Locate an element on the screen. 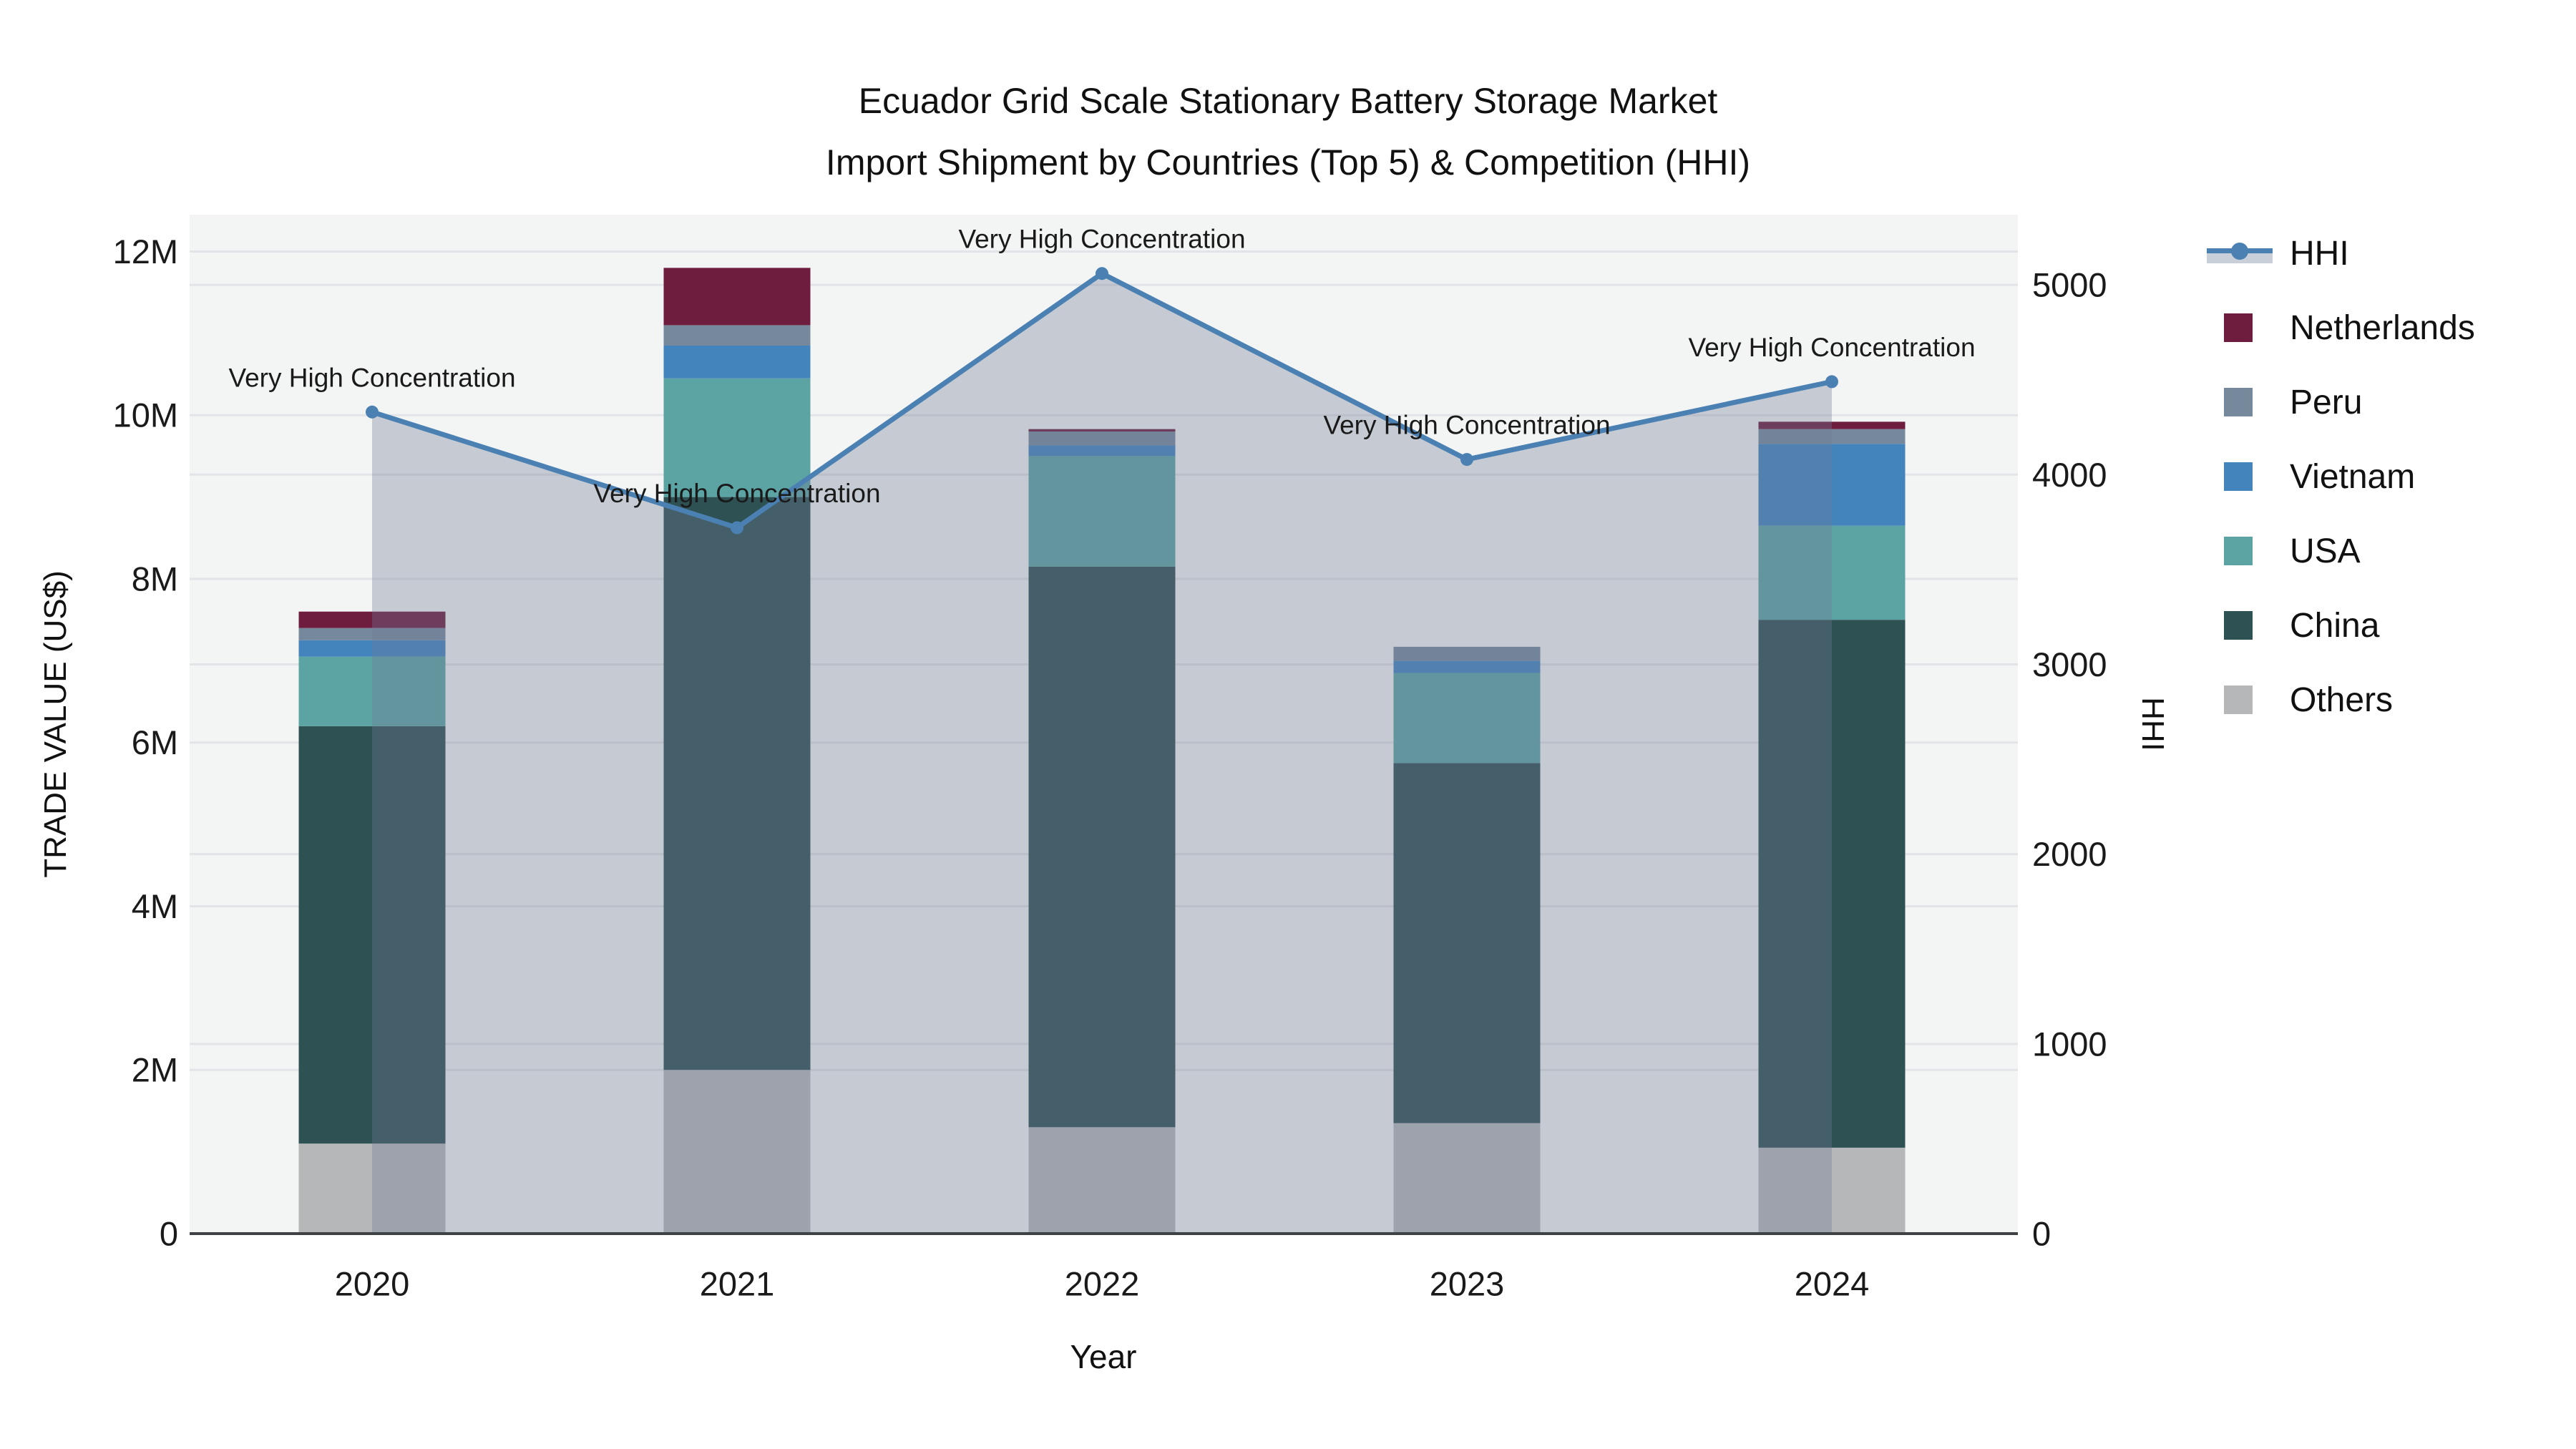  bar-2023-others is located at coordinates (1467, 1178).